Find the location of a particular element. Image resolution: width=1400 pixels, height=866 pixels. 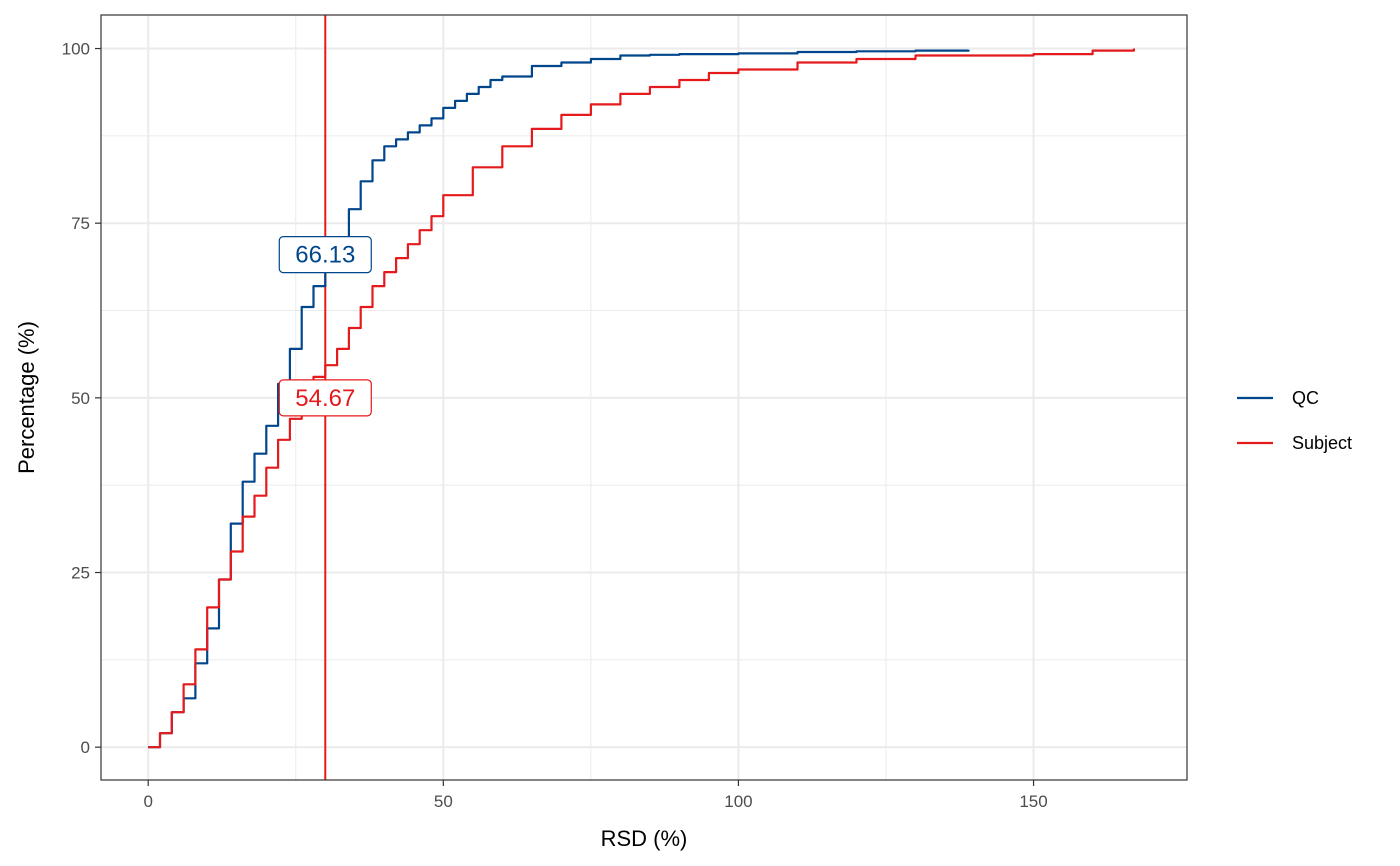

annotation-qc: 66.13 is located at coordinates (325, 255).